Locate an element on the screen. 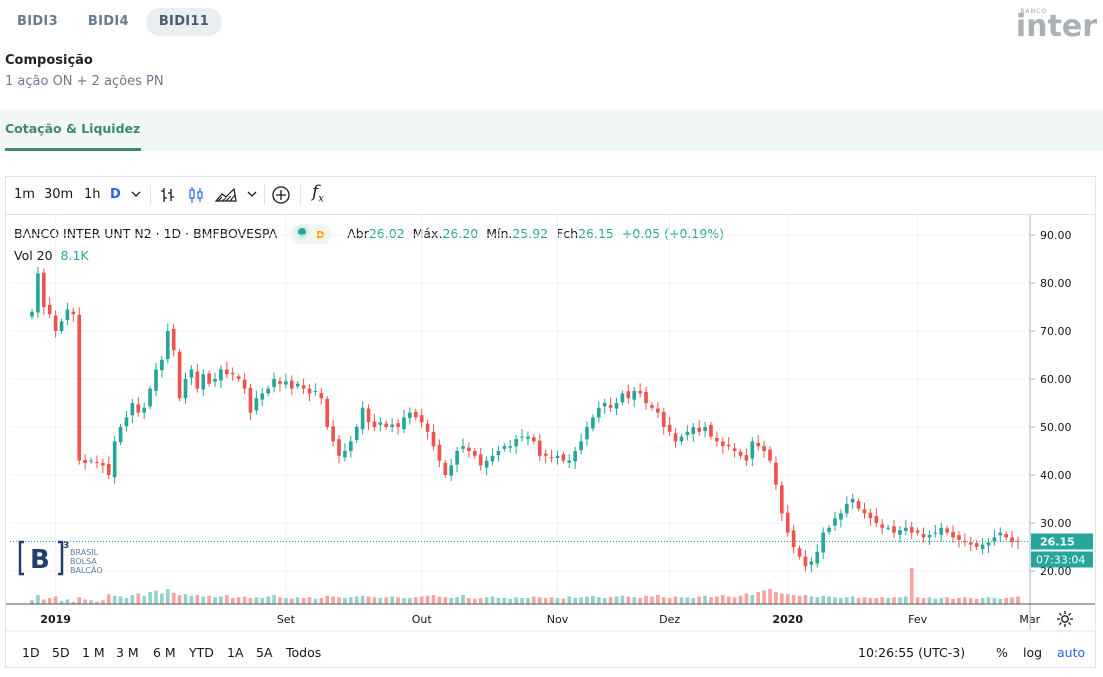 The width and height of the screenshot is (1103, 677). interval-1m: 1m is located at coordinates (24, 194).